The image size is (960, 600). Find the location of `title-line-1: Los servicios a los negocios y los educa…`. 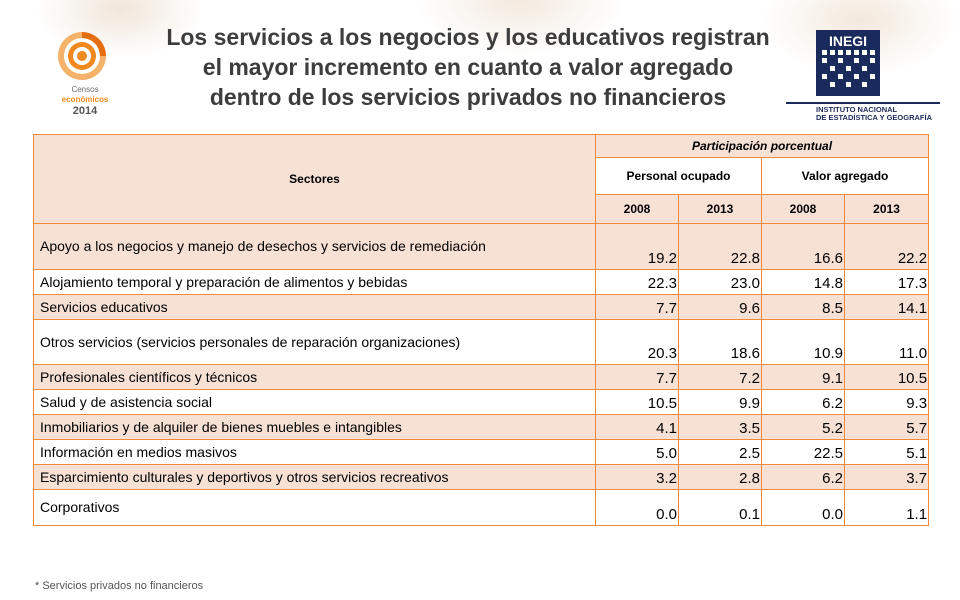

title-line-1: Los servicios a los negocios y los educa… is located at coordinates (468, 37).